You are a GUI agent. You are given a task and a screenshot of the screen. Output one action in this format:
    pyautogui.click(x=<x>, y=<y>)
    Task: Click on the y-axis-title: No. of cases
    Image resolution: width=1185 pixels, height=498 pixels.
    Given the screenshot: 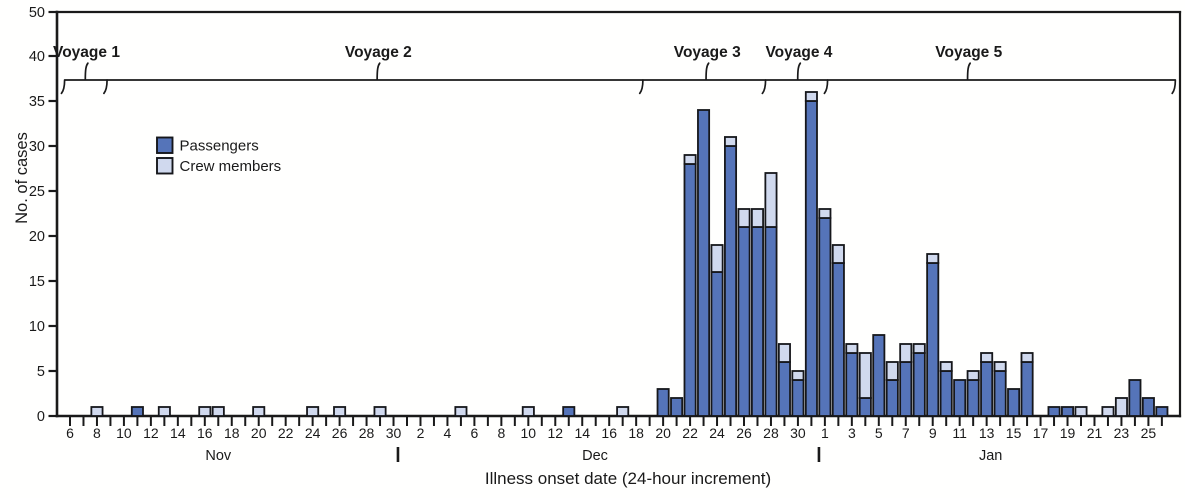 What is the action you would take?
    pyautogui.click(x=22, y=178)
    